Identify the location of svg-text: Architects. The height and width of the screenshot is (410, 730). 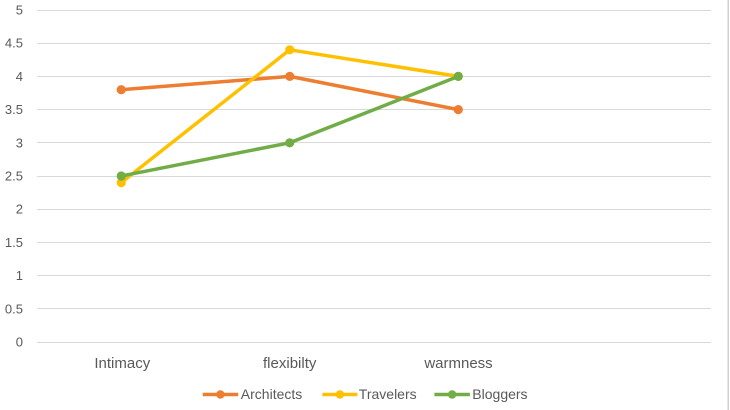
(271, 394).